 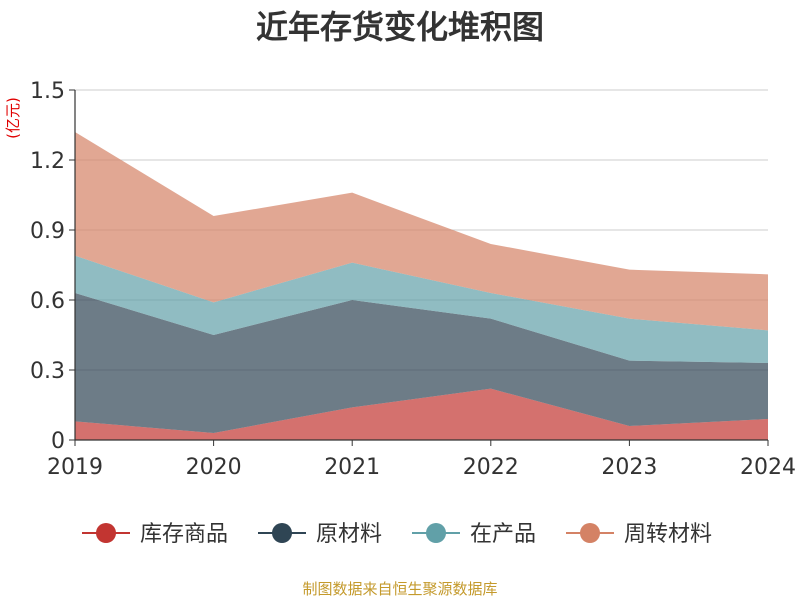 I want to click on chart-title: 近年存货变化堆积图, so click(x=400, y=27).